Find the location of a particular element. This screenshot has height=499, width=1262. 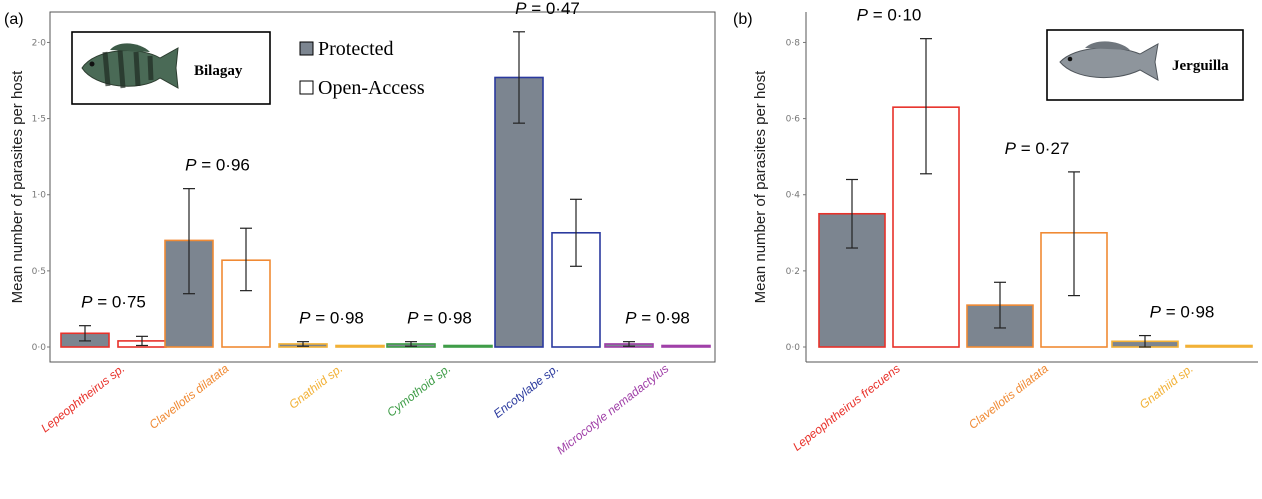

x-category-label: Cymothoid sp. is located at coordinates (418, 390).